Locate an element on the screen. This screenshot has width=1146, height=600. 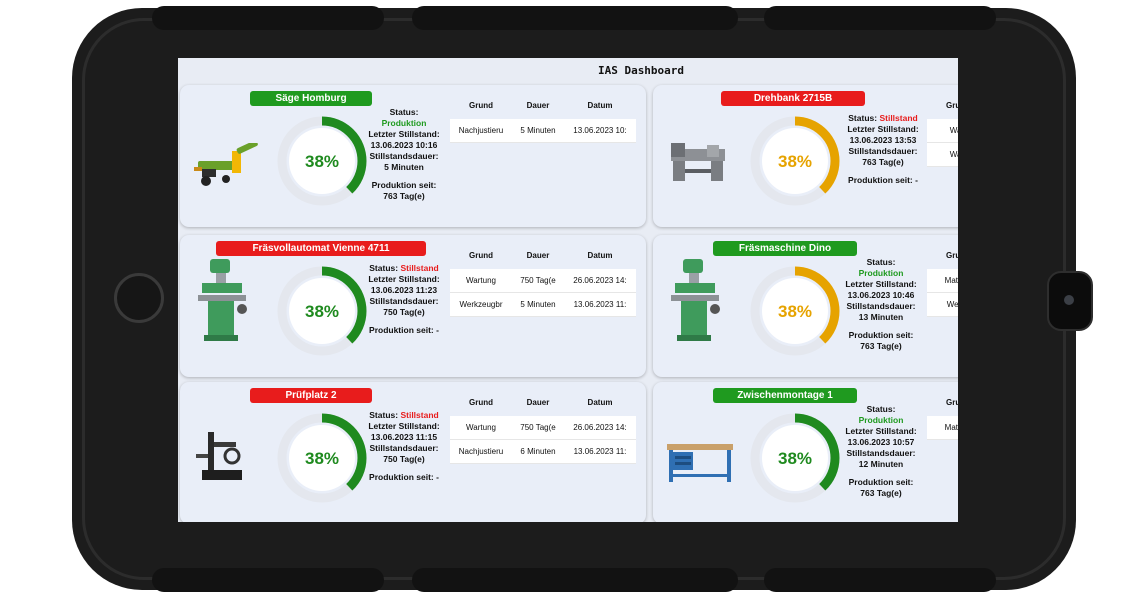
downtime-log-table: Grund Dauer Datum Materia is located at coordinates (942, 414).